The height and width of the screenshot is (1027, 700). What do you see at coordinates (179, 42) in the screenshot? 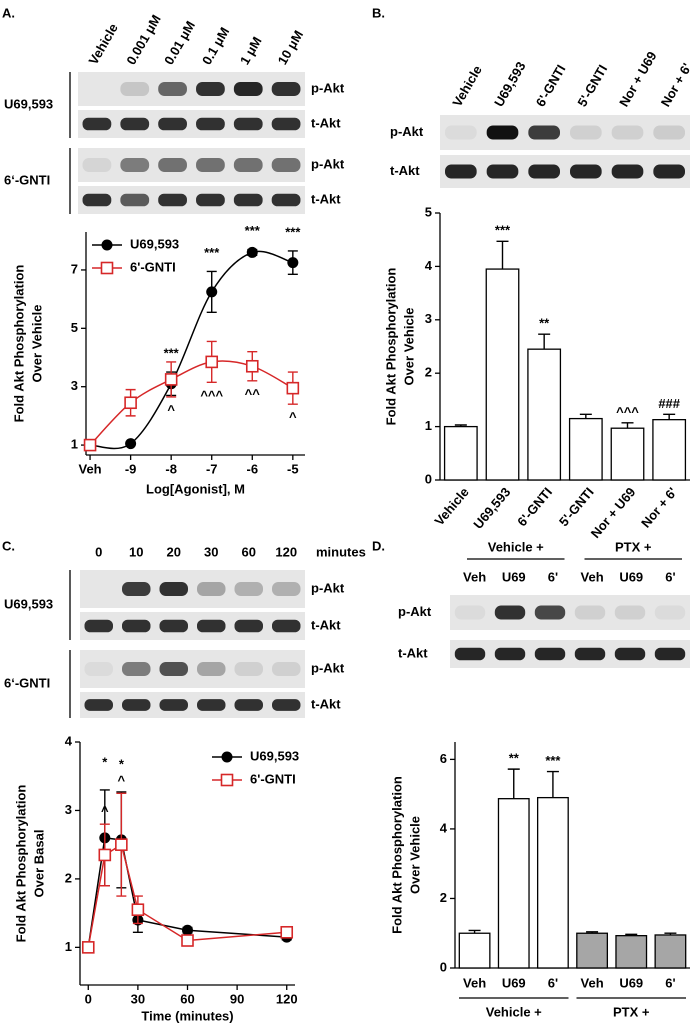
I see `lane-label: 0.01 μM` at bounding box center [179, 42].